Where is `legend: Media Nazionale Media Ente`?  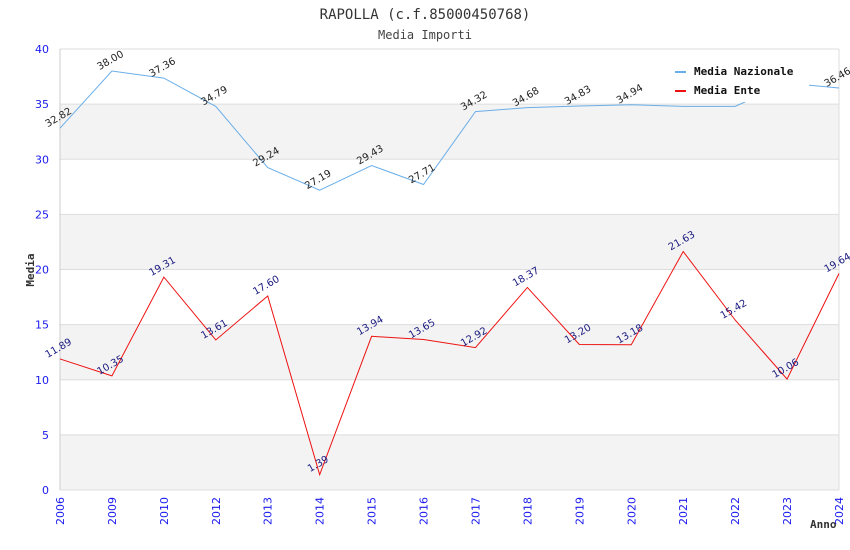 legend: Media Nazionale Media Ente is located at coordinates (739, 81).